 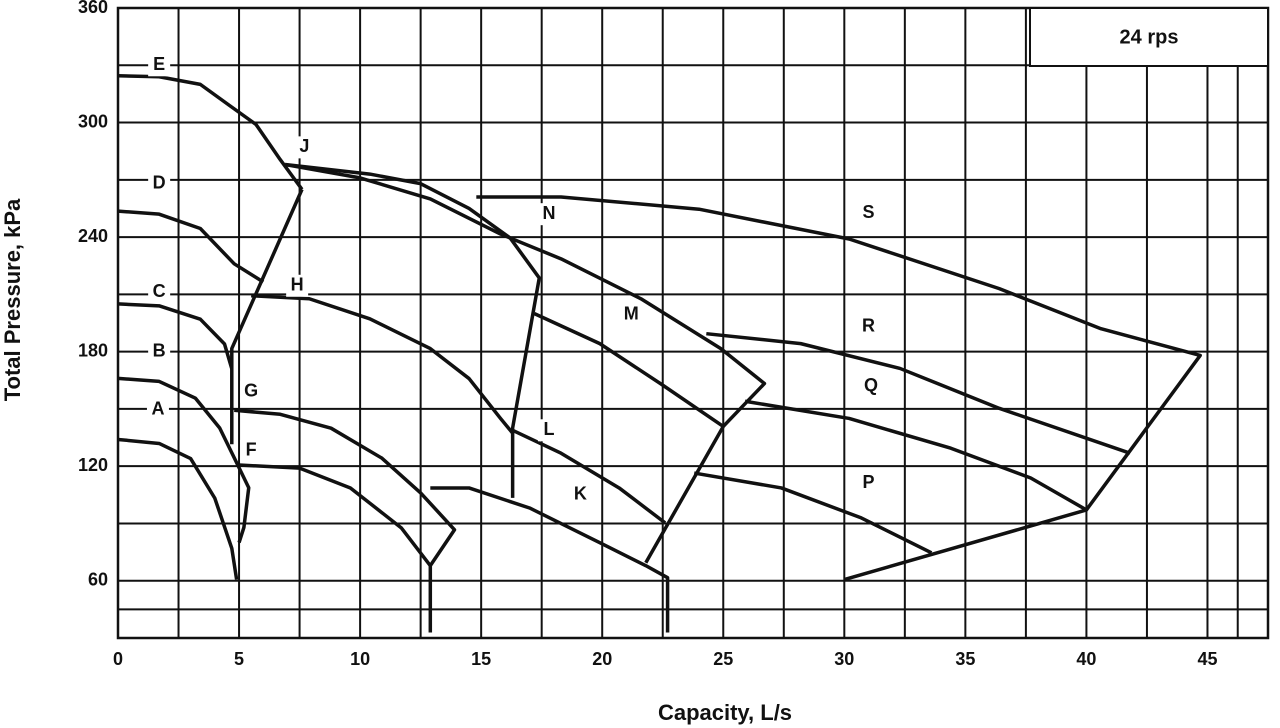 I want to click on curve-label: S, so click(x=869, y=212).